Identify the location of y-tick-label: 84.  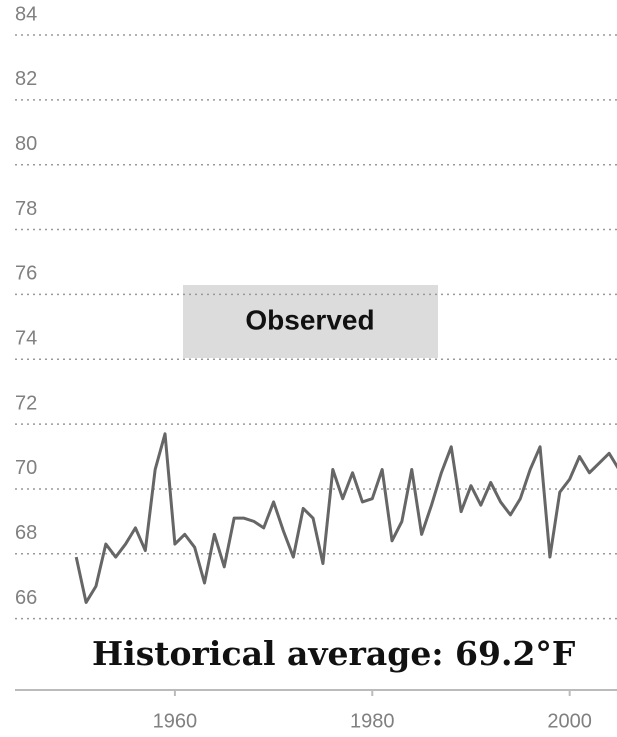
(26, 14).